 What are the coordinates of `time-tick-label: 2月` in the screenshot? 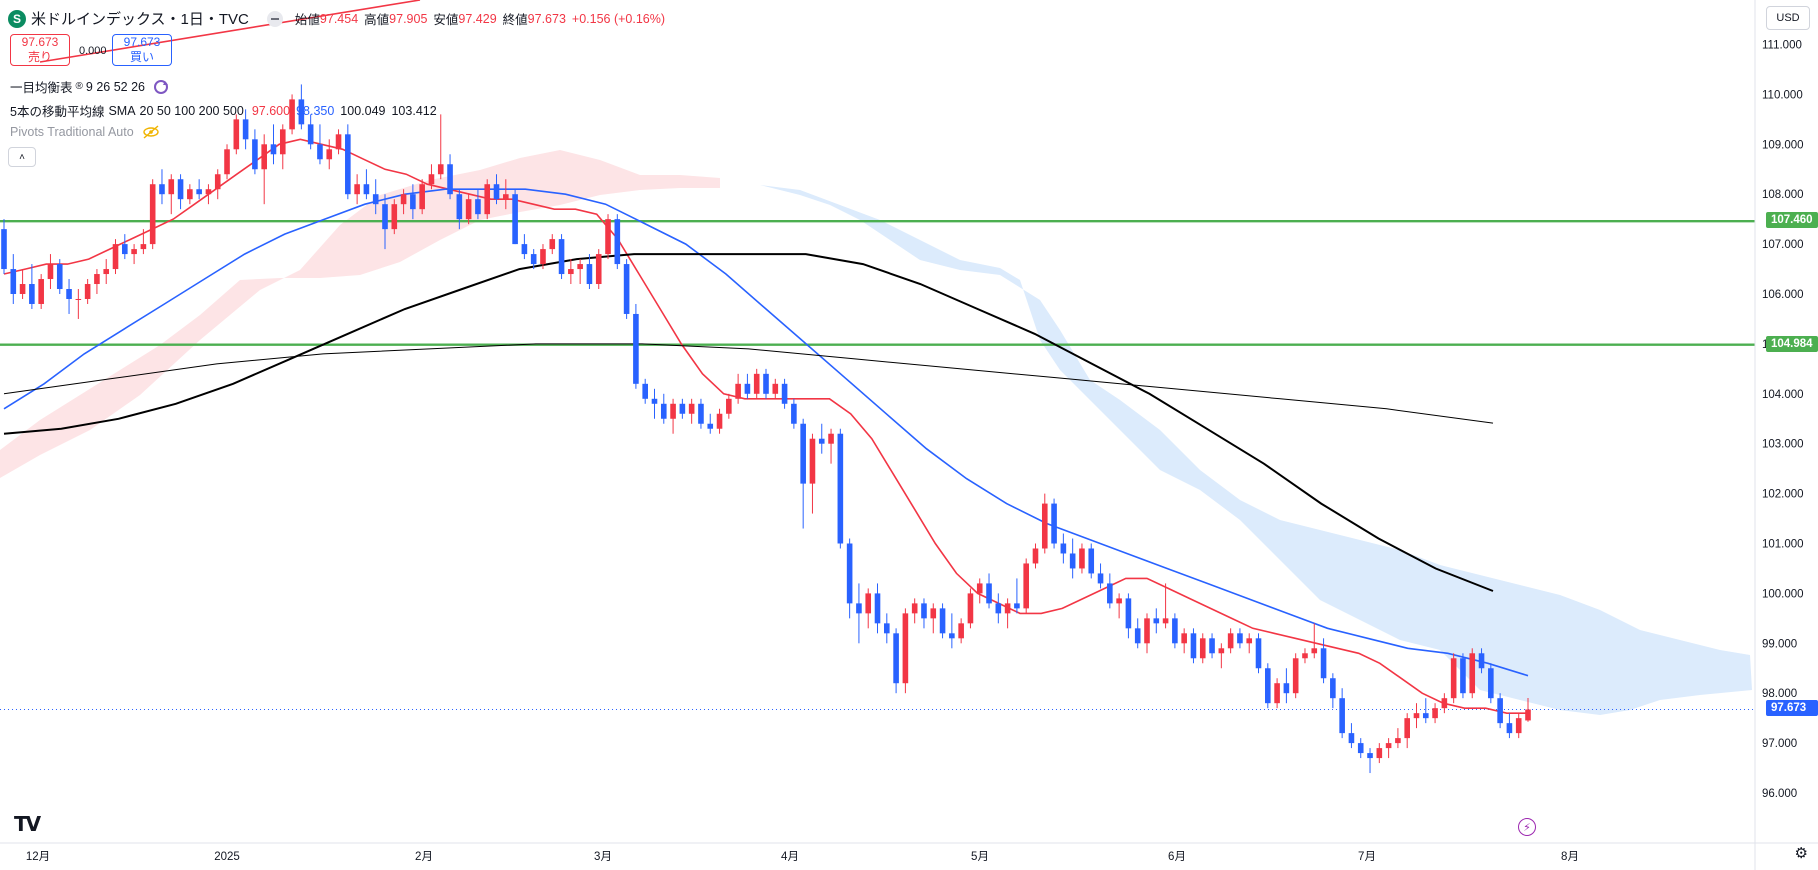 It's located at (424, 857).